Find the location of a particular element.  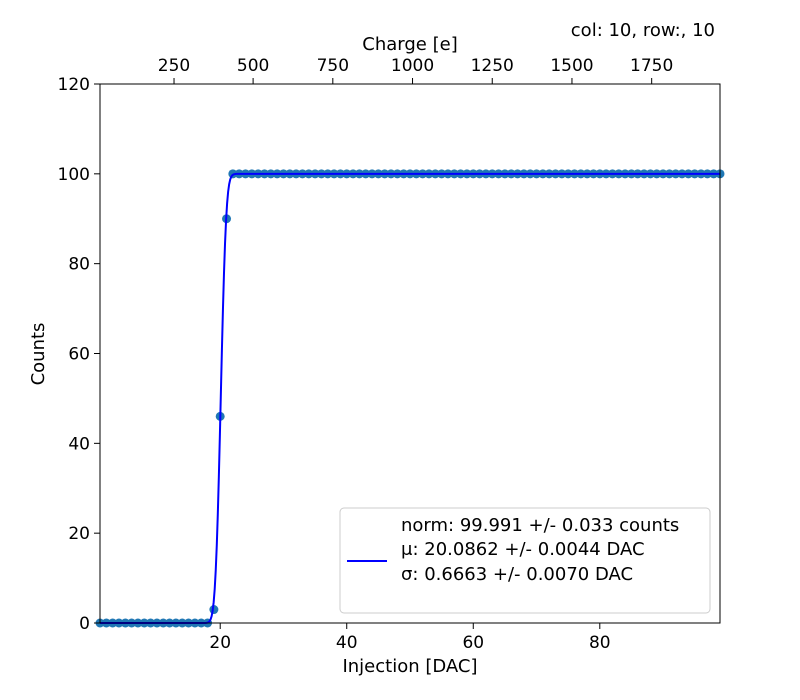

legend-mu-text: μ: 20.0862 +/- 0.0044 DAC is located at coordinates (523, 549).